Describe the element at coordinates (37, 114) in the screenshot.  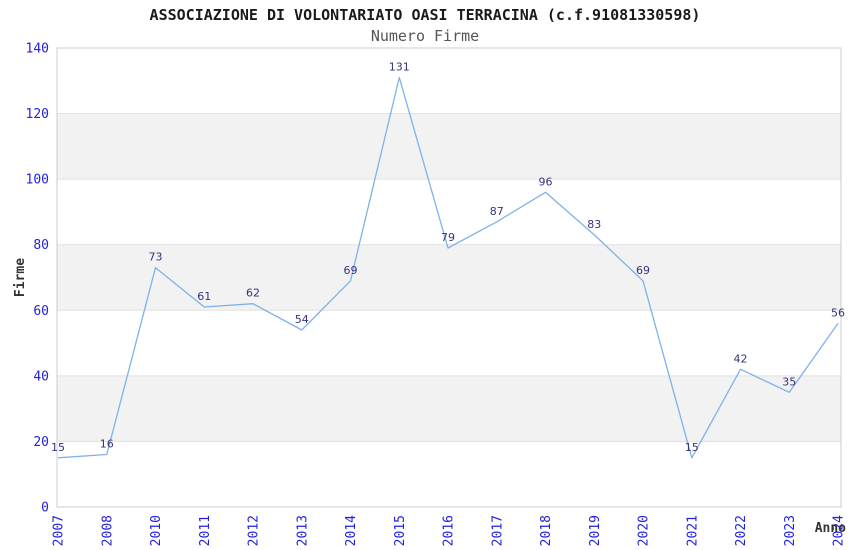
I see `y-tick-label: 120` at that location.